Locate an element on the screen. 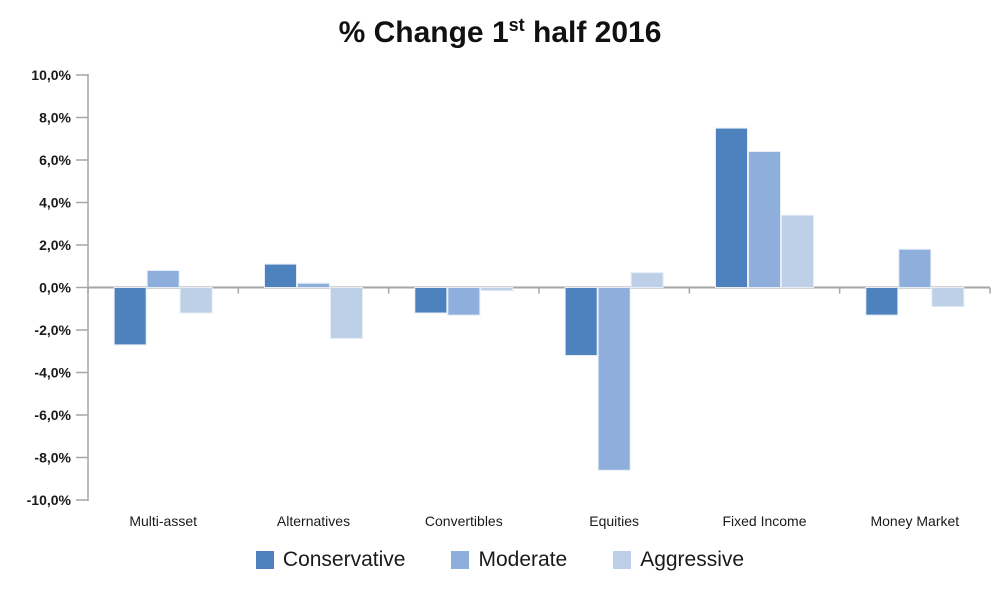 Image resolution: width=1000 pixels, height=600 pixels. x-axis-category-label: Fixed Income is located at coordinates (764, 521).